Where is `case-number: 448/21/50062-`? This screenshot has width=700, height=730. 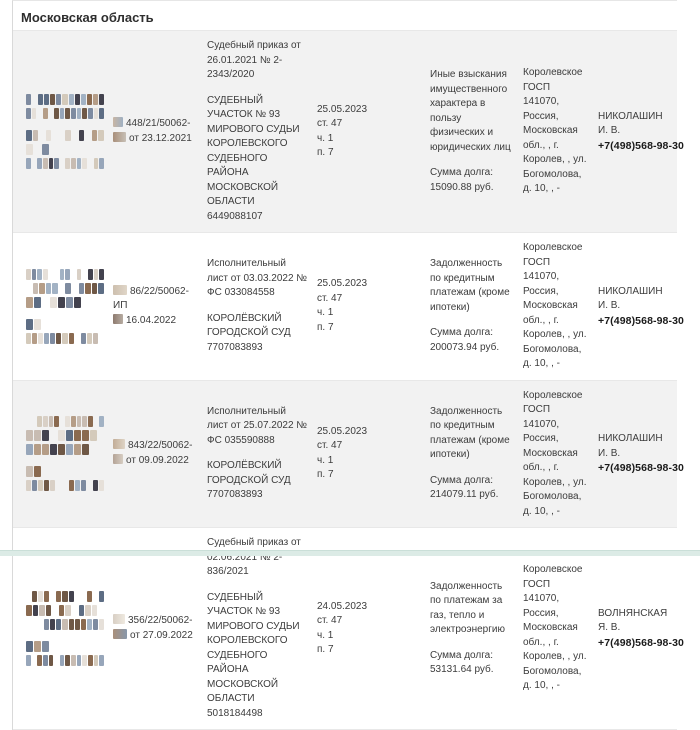 case-number: 448/21/50062- is located at coordinates (158, 123).